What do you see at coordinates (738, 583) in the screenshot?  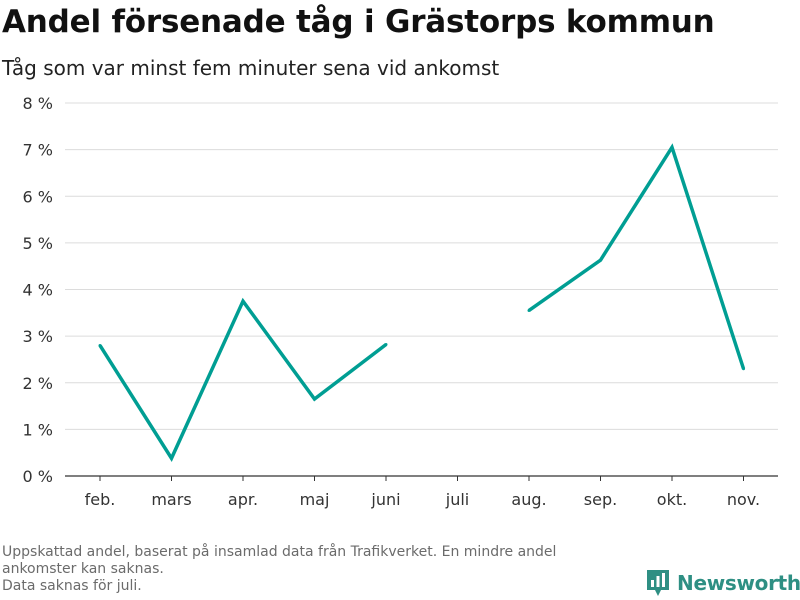 I see `brand-name: Newsworthy` at bounding box center [738, 583].